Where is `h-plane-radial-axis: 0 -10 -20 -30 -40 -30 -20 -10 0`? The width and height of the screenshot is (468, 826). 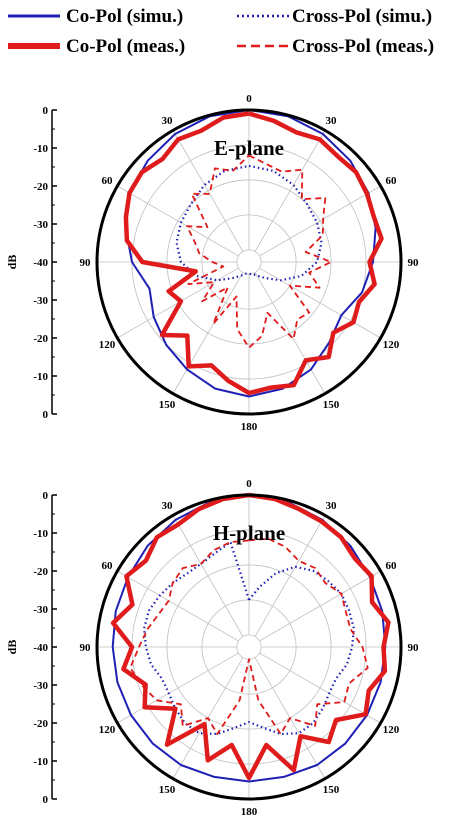
h-plane-radial-axis: 0 -10 -20 -30 -40 -30 -20 -10 0 is located at coordinates (45, 648).